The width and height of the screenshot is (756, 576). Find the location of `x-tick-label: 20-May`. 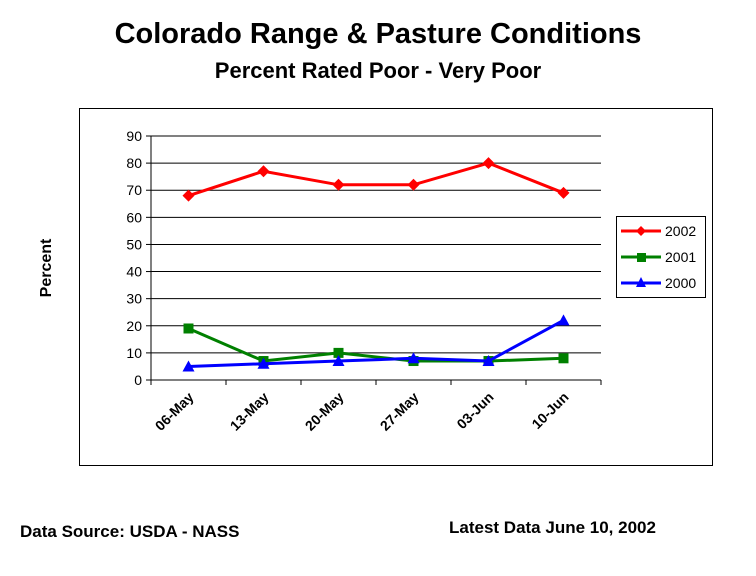

x-tick-label: 20-May is located at coordinates (324, 411).